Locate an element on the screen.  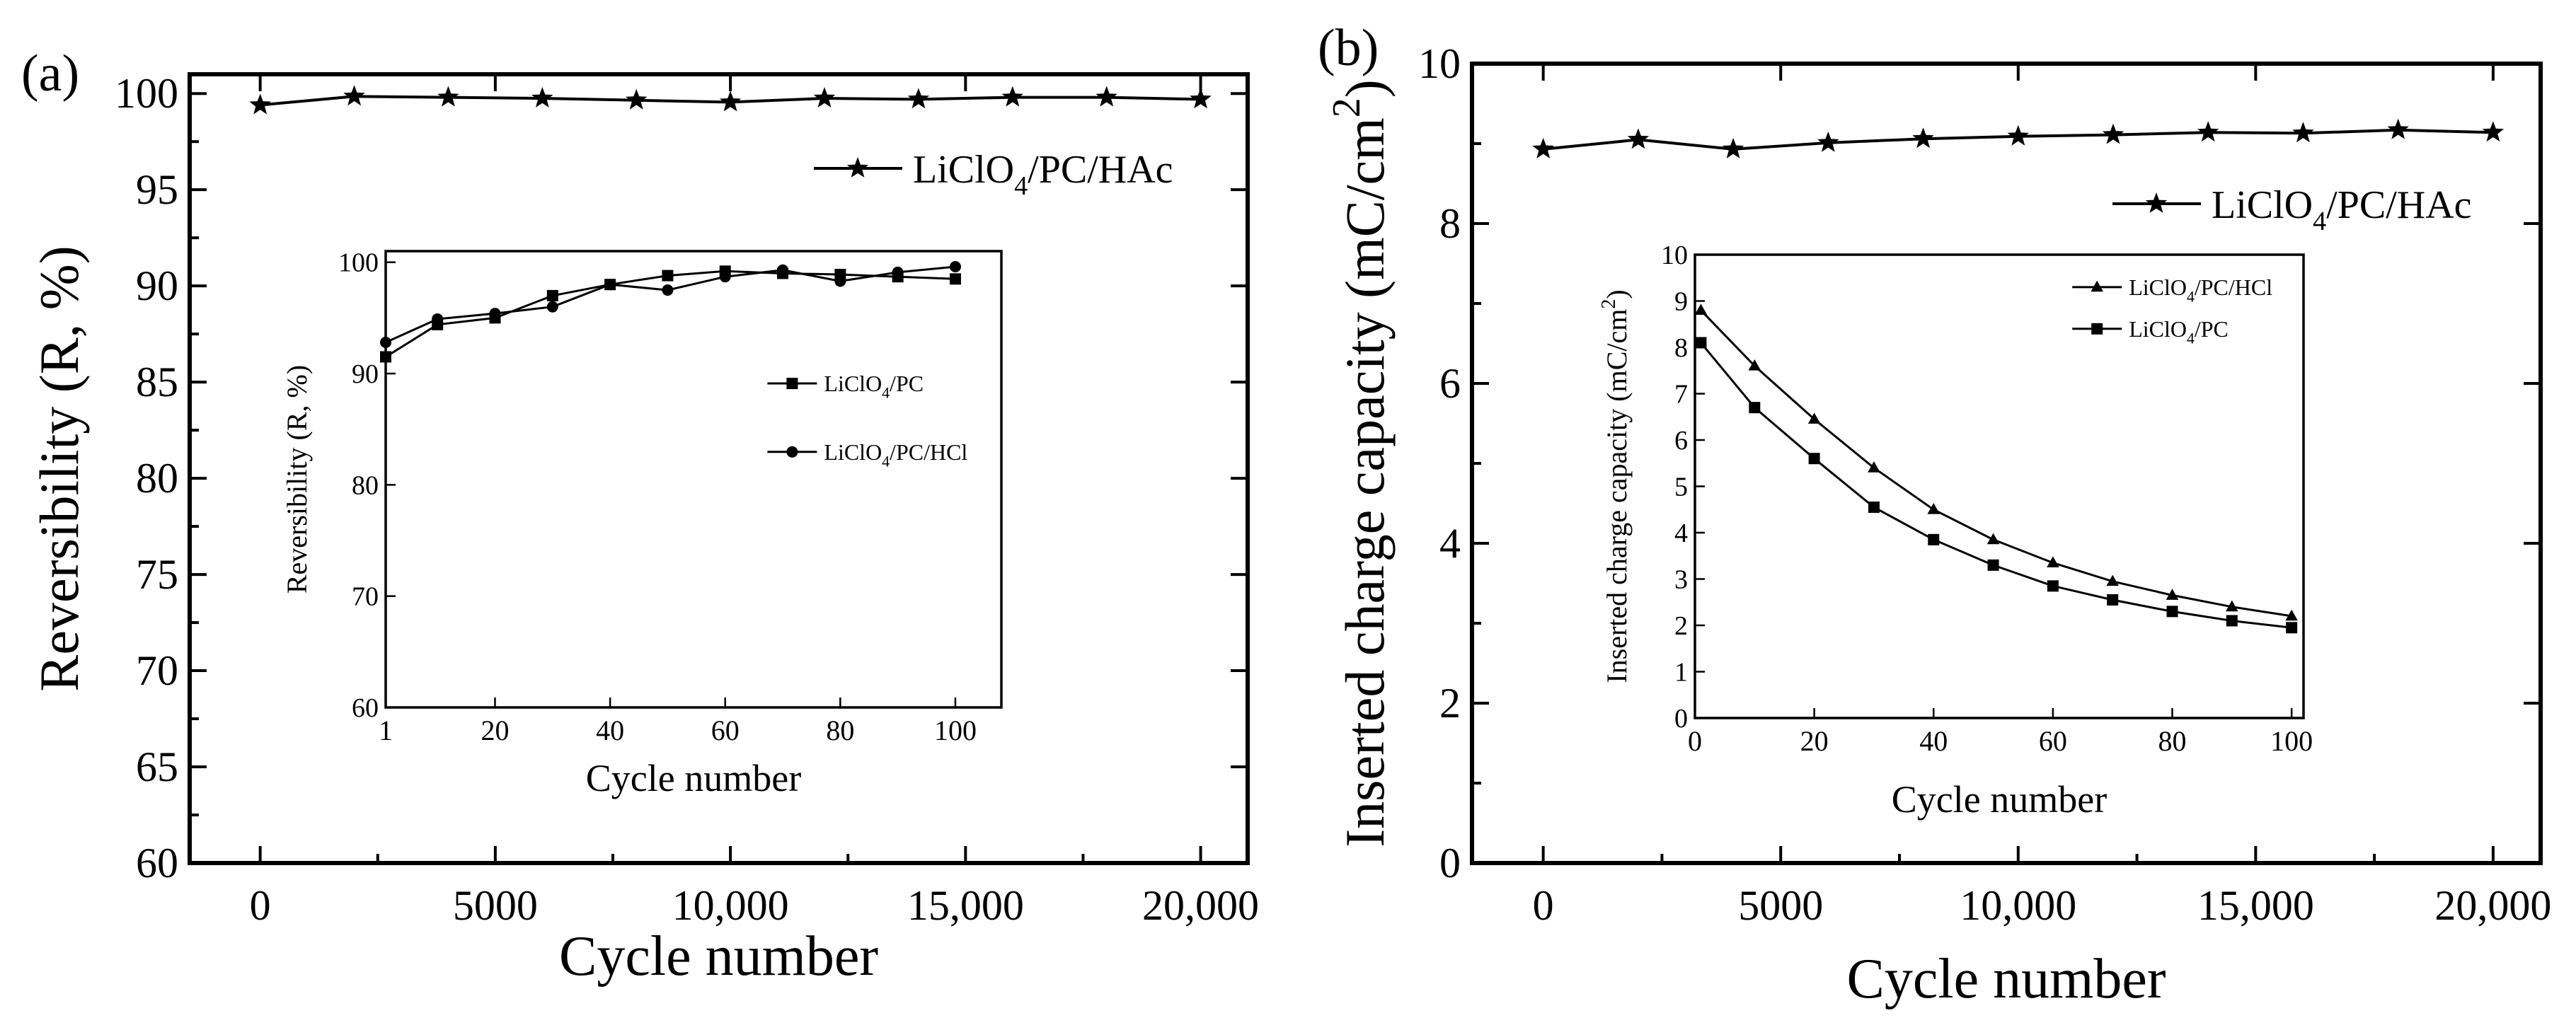
inset-y-tick-label: 4 is located at coordinates (1681, 534).